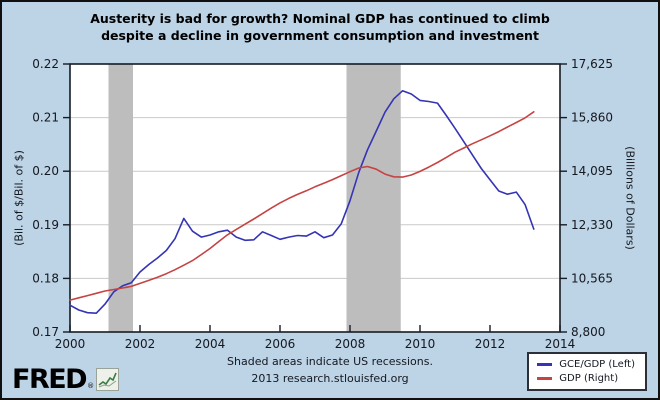 This screenshot has width=660, height=400. Describe the element at coordinates (45, 225) in the screenshot. I see `svg-text: 0.19` at that location.